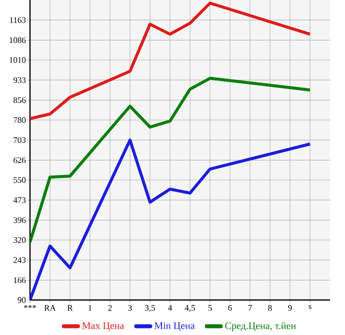 This screenshot has height=335, width=345. Describe the element at coordinates (90, 308) in the screenshot. I see `x-tick-label: 1` at that location.